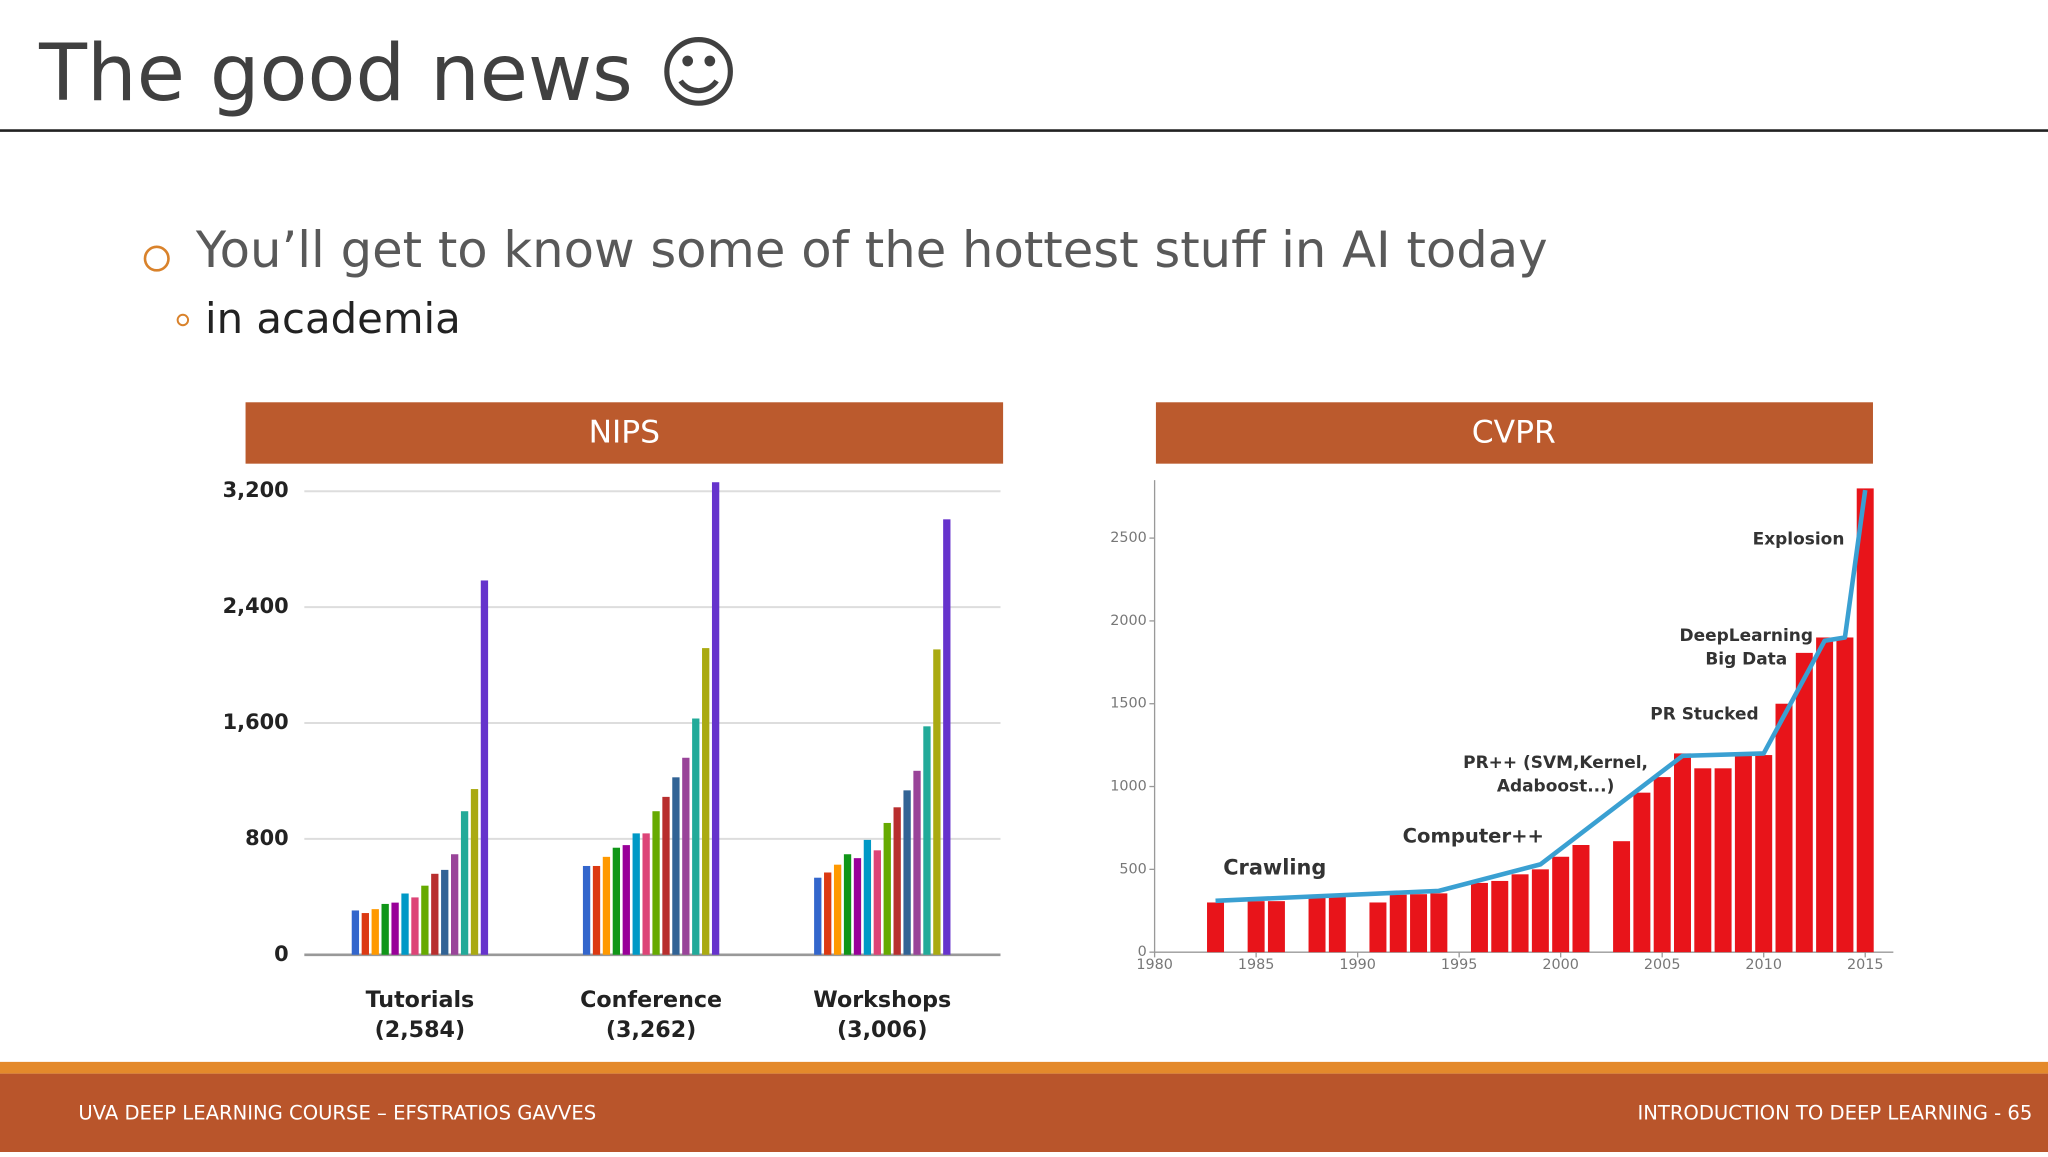 This screenshot has width=2048, height=1157. What do you see at coordinates (156, 258) in the screenshot?
I see `bullet-marker` at bounding box center [156, 258].